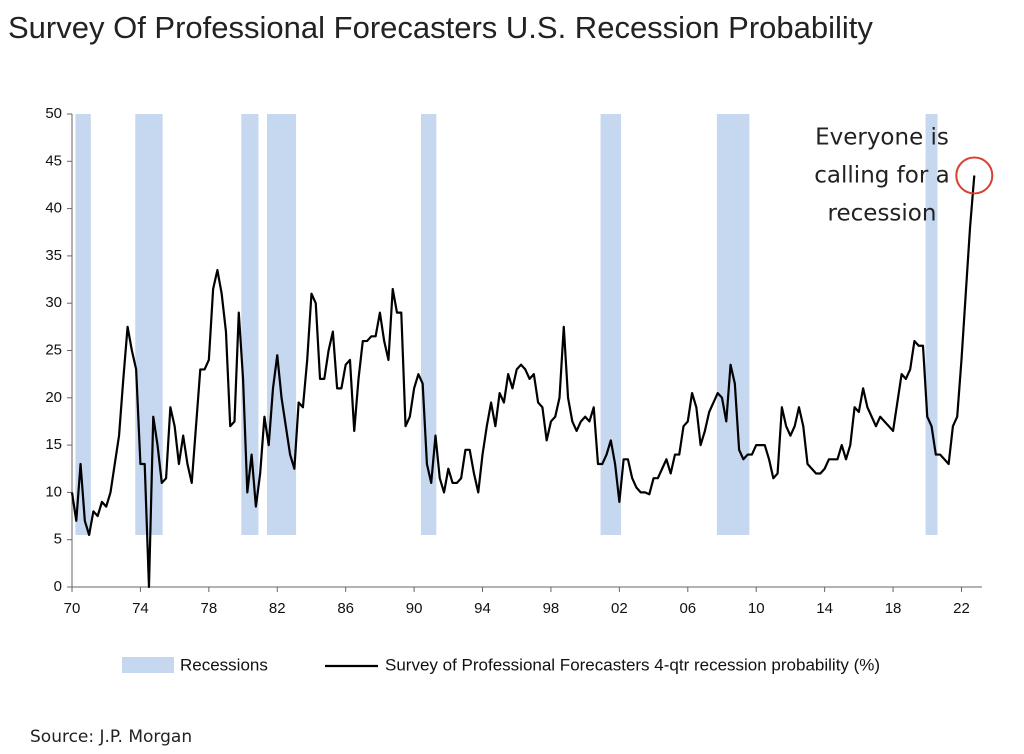 This screenshot has width=1024, height=754. What do you see at coordinates (974, 175) in the screenshot?
I see `highlight-circle` at bounding box center [974, 175].